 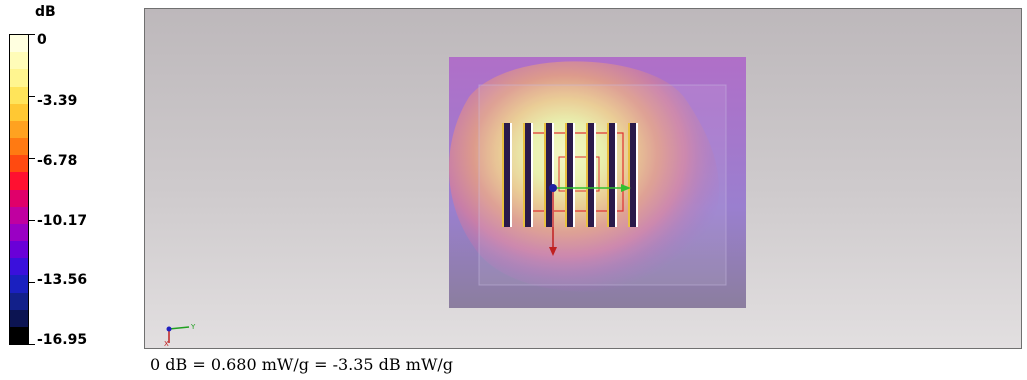 I want to click on legend-label-5: -16.95, so click(x=62, y=340).